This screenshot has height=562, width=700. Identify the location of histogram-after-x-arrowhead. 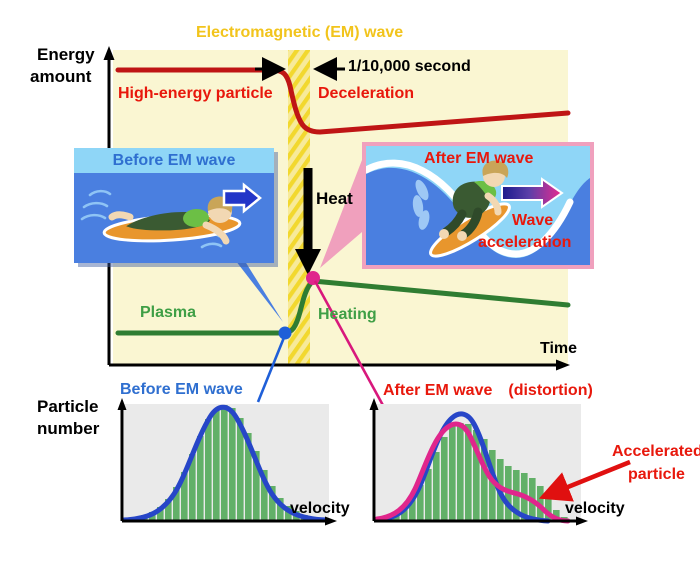
(582, 521).